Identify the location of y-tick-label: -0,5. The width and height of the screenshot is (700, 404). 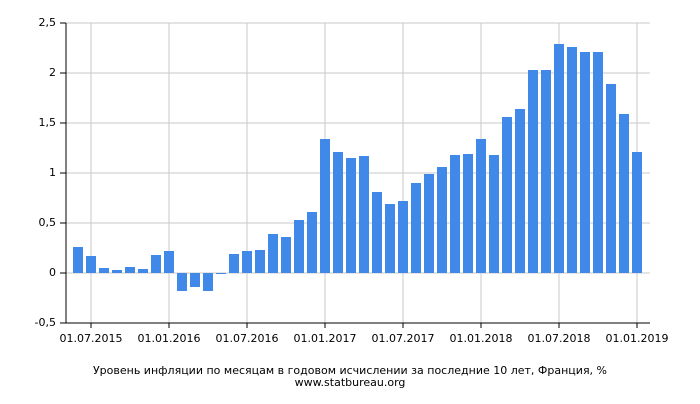
(45, 322).